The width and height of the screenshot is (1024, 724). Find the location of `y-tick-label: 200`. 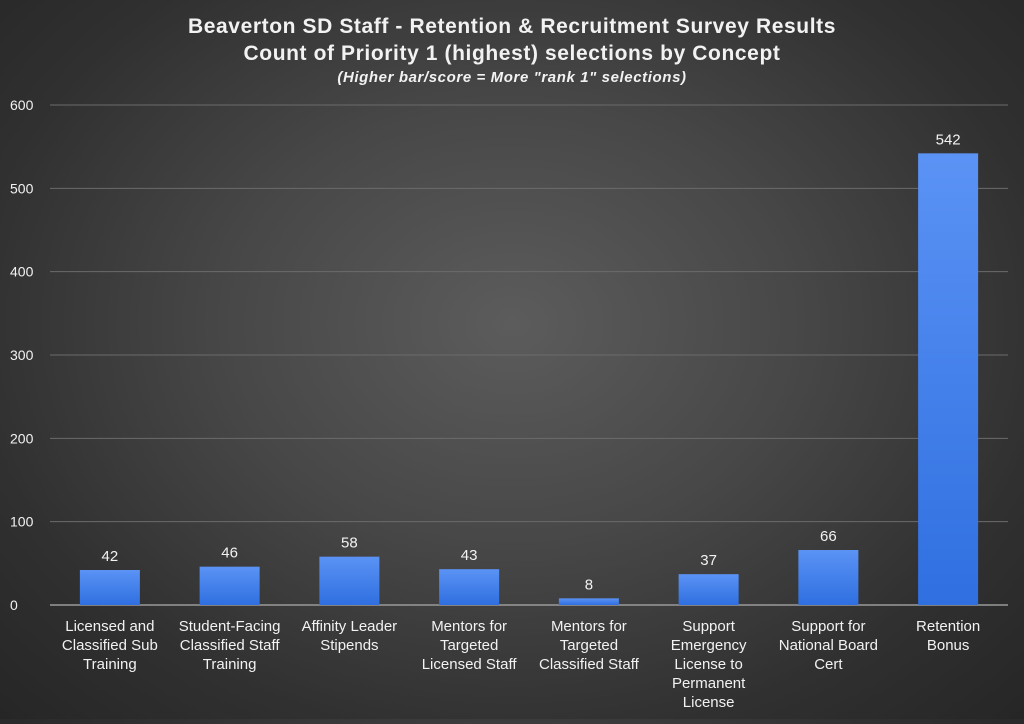

y-tick-label: 200 is located at coordinates (22, 438).